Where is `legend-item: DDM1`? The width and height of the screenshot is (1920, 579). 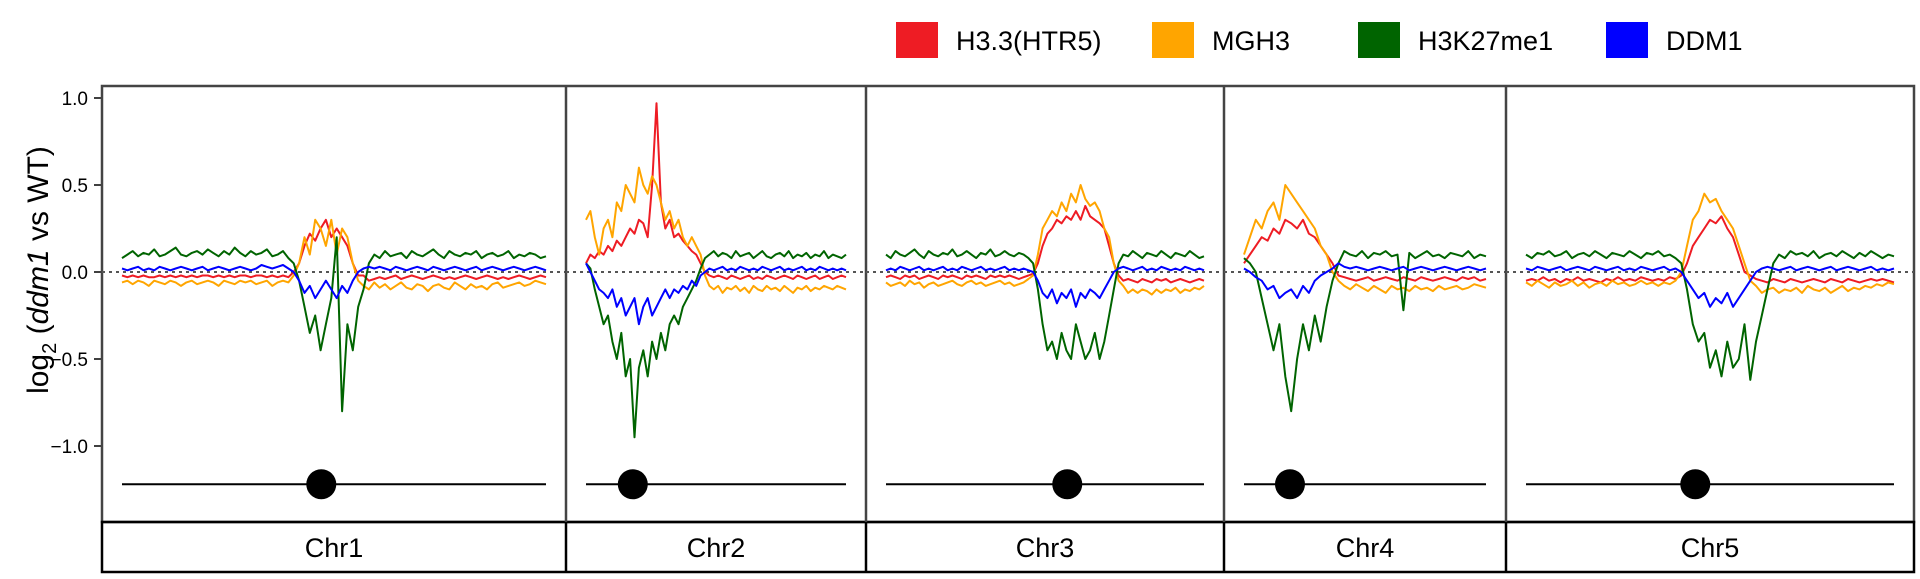 legend-item: DDM1 is located at coordinates (1674, 40).